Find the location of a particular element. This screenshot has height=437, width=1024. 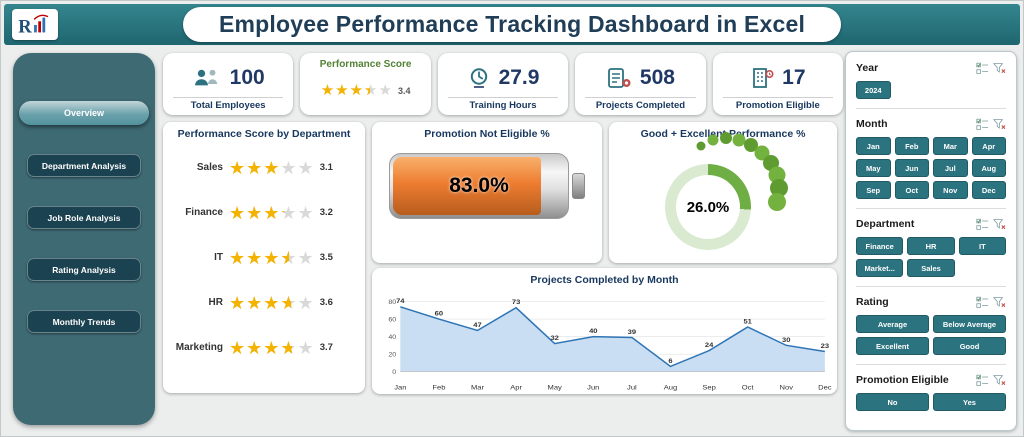

sidebar-item-rating-analysis: Rating Analysis is located at coordinates (84, 269).